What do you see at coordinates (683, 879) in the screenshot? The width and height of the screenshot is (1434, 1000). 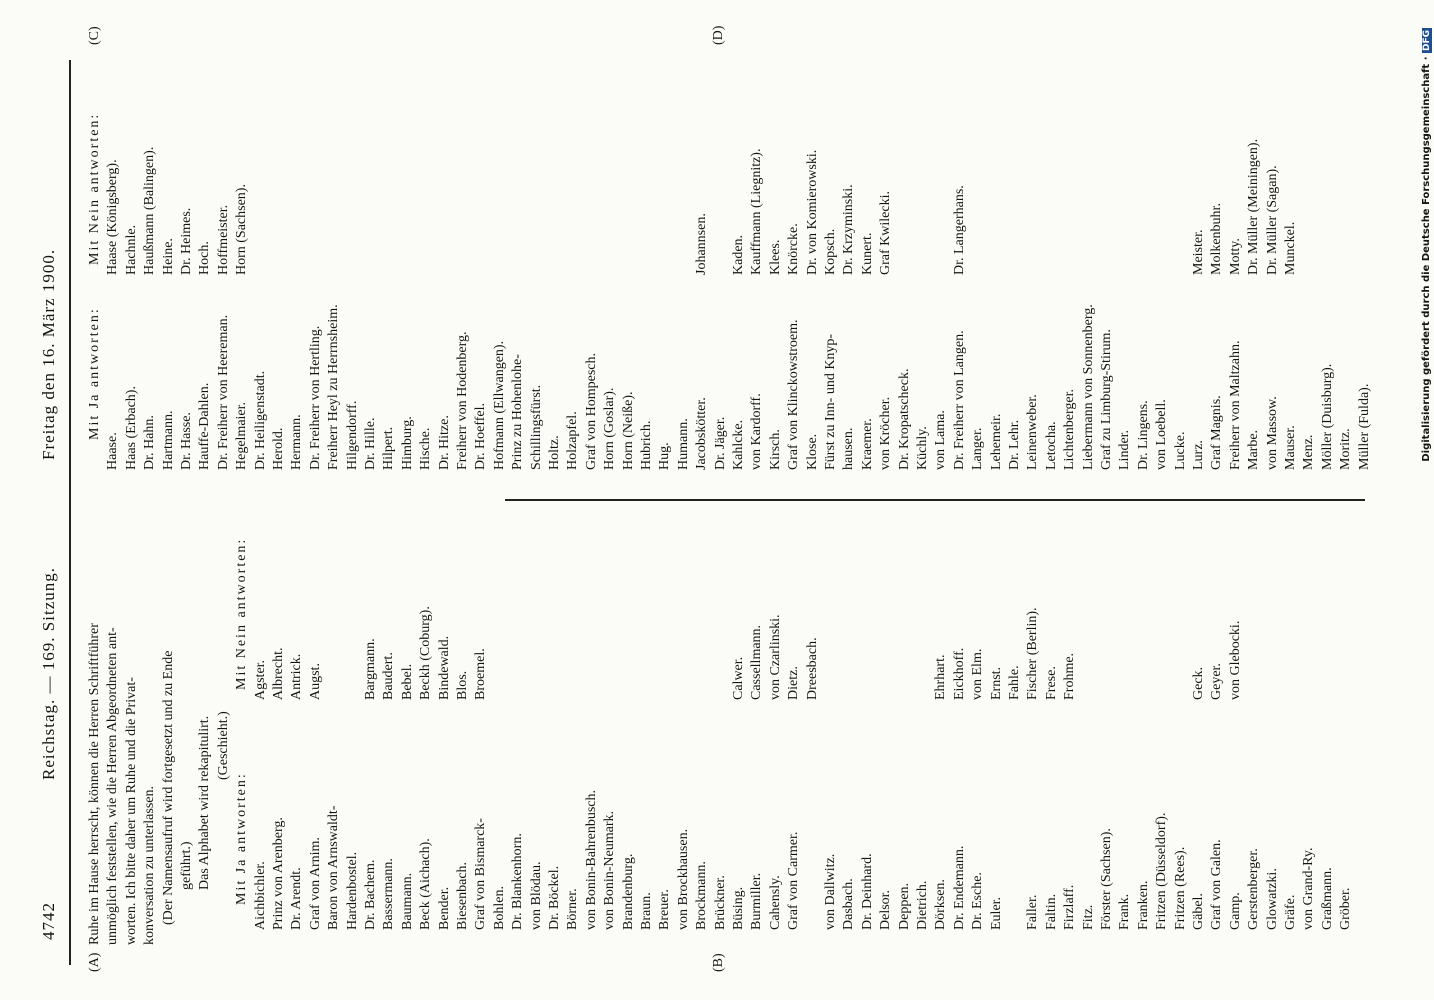 I see `yes-name: von Brockhausen.` at bounding box center [683, 879].